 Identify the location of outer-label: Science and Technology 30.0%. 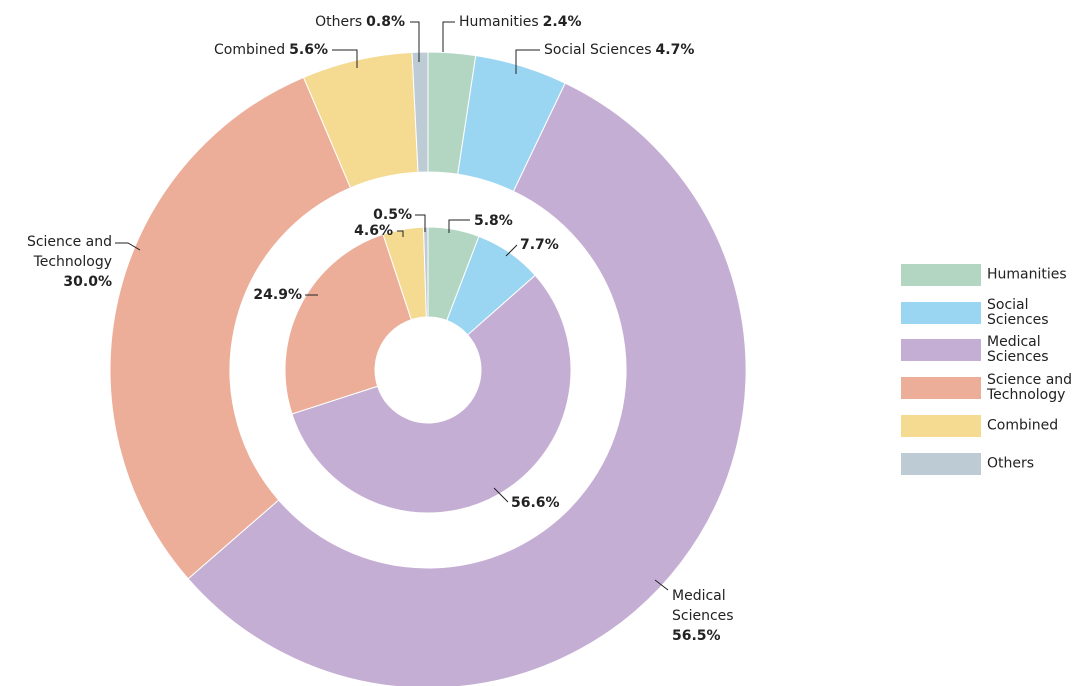
(57, 262).